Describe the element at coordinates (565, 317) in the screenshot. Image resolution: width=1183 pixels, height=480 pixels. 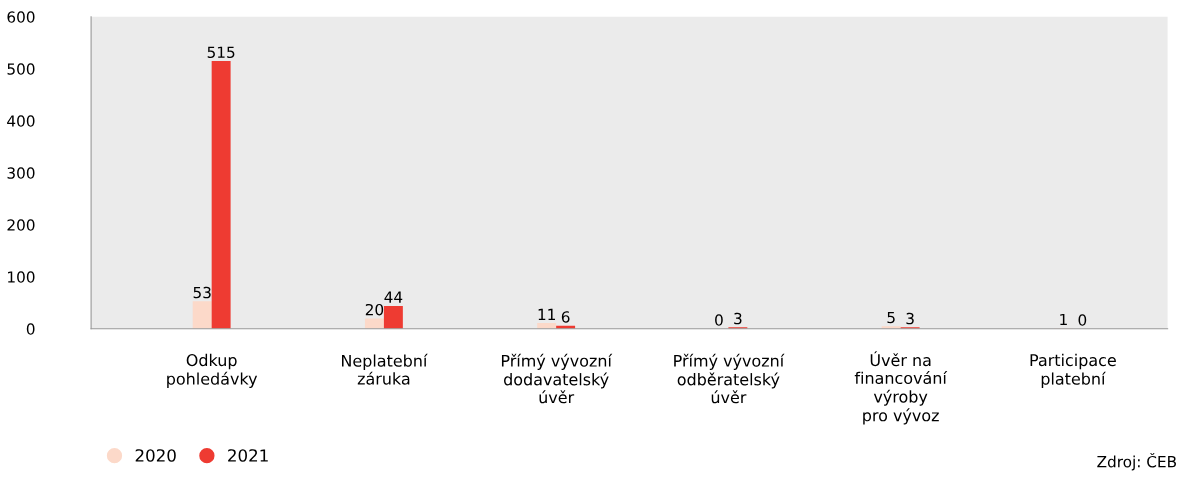
I see `data-label: 6` at that location.